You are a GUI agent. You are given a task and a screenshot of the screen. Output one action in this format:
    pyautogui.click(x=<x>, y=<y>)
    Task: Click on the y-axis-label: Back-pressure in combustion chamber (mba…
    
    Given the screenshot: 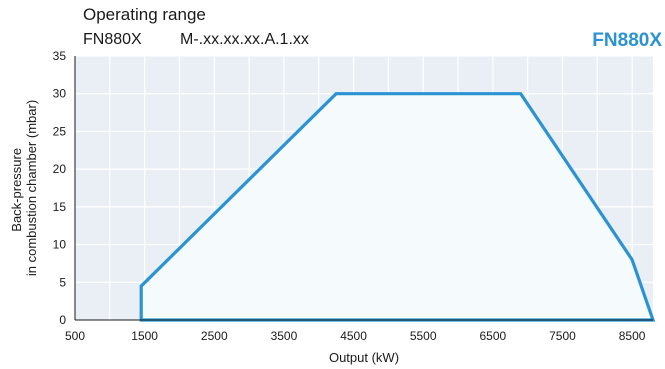 What is the action you would take?
    pyautogui.click(x=24, y=188)
    